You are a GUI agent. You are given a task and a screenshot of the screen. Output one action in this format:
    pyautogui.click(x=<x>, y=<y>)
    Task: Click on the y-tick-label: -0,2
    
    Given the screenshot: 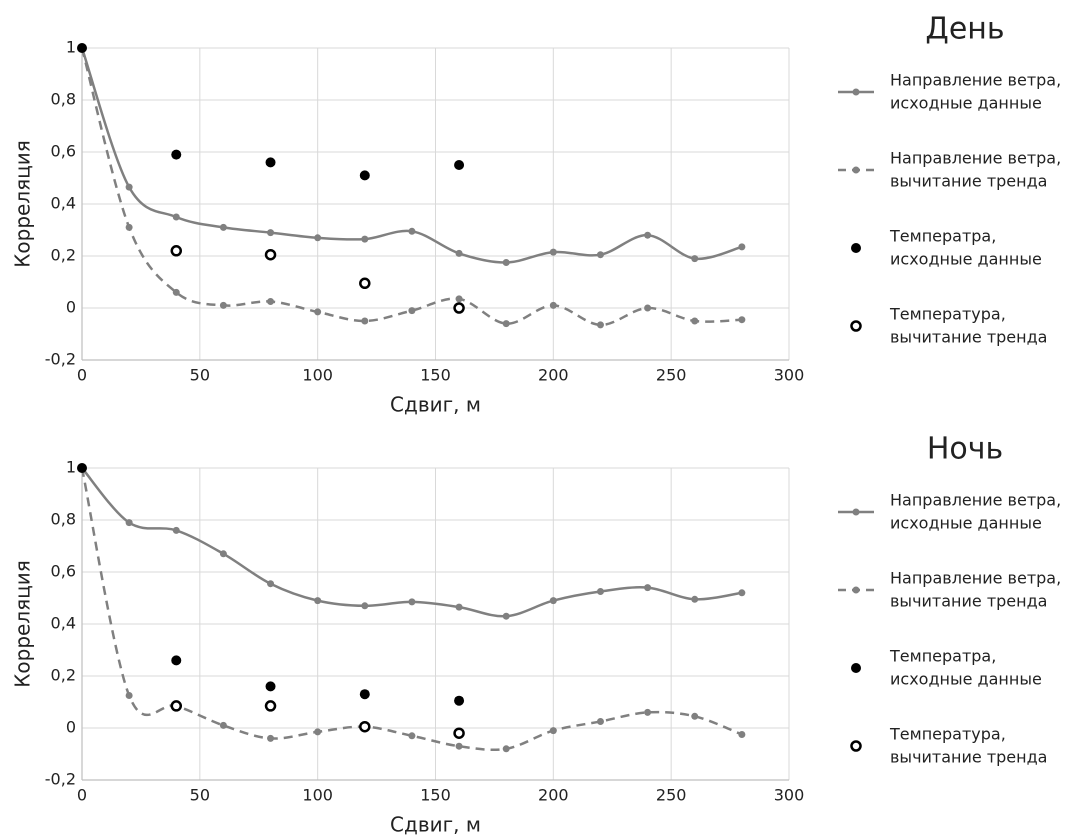 What is the action you would take?
    pyautogui.click(x=60, y=359)
    